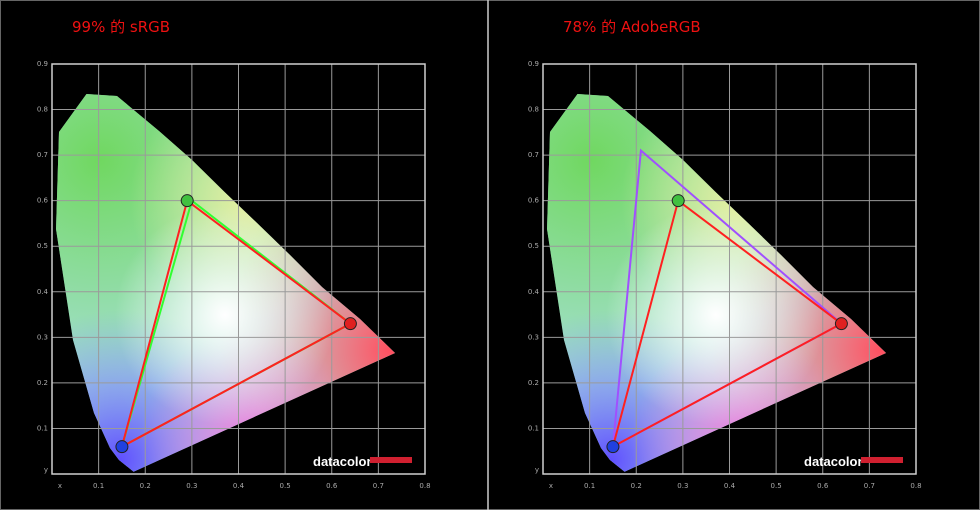 Image resolution: width=980 pixels, height=510 pixels. What do you see at coordinates (121, 27) in the screenshot?
I see `chart-title: 99% 的 sRGB` at bounding box center [121, 27].